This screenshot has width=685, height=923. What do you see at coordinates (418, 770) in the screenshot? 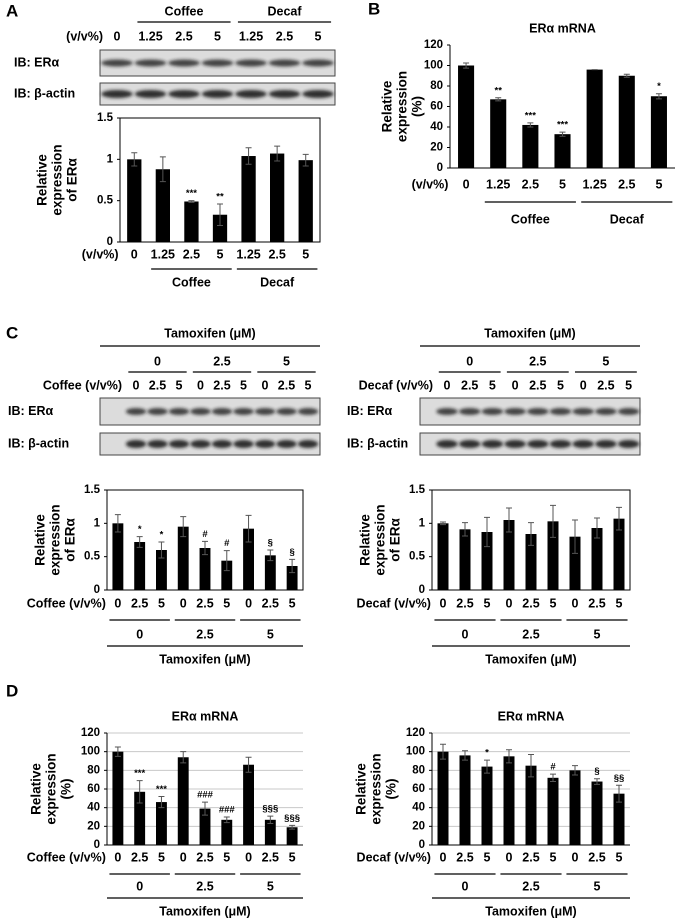
I see `y-tick-label: 80` at bounding box center [418, 770].